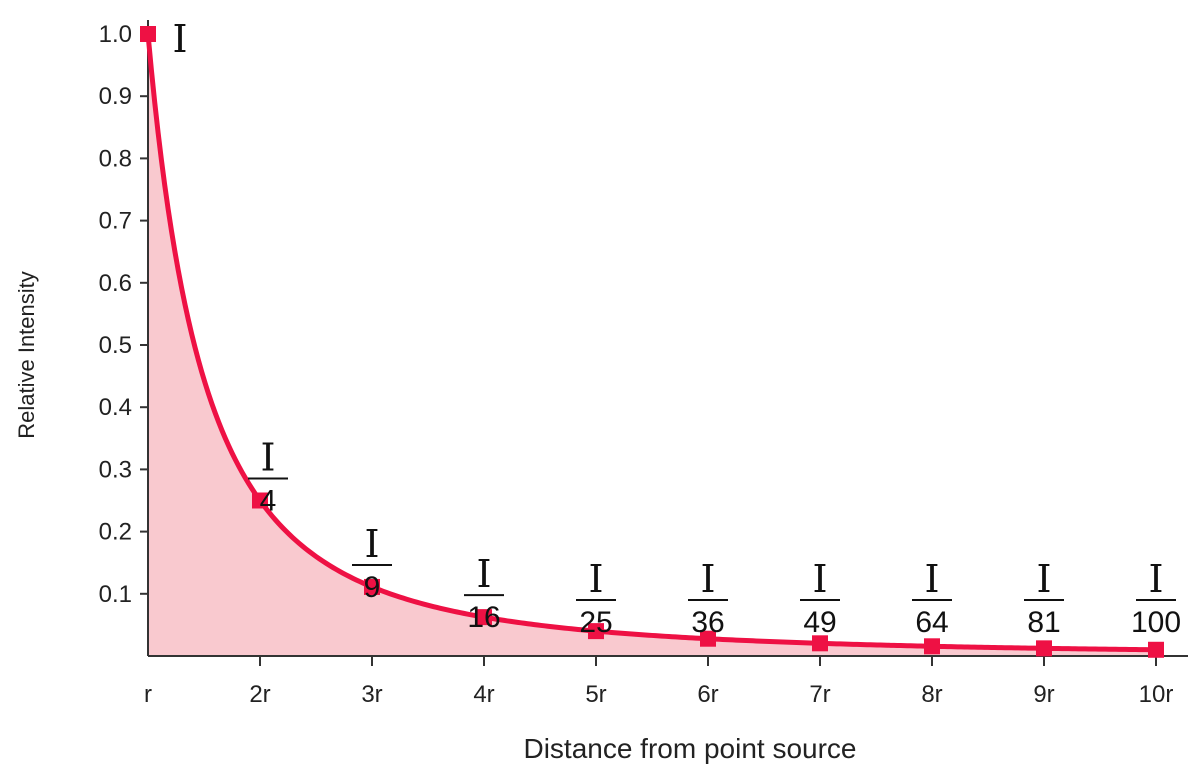  I want to click on point-label: I, so click(179, 39).